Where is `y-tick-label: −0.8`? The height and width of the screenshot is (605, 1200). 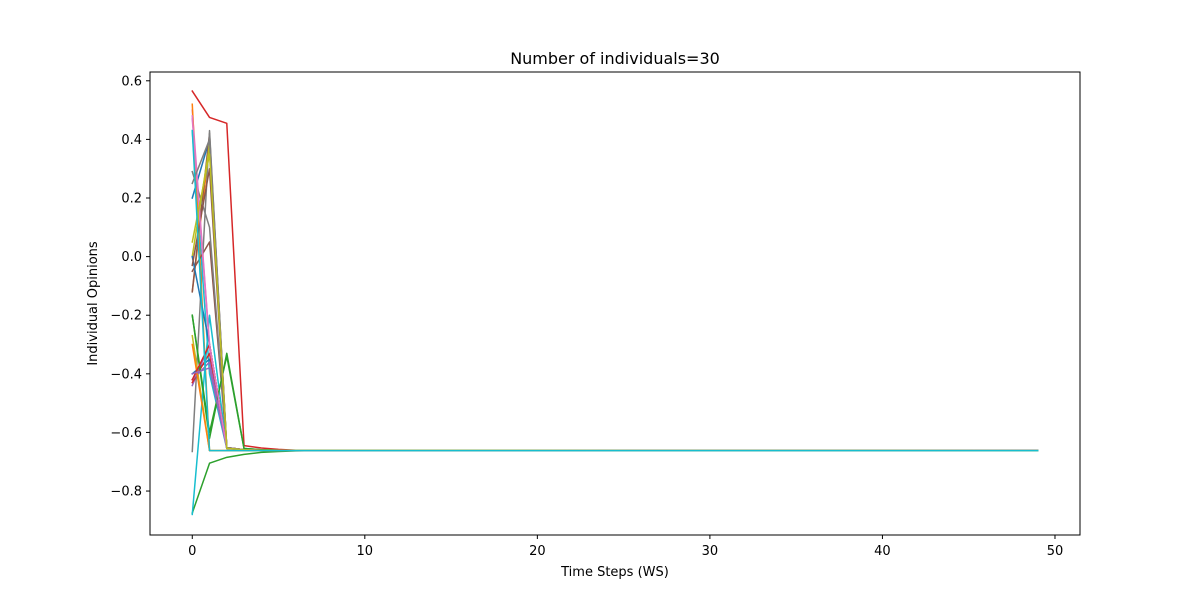 y-tick-label: −0.8 is located at coordinates (126, 492).